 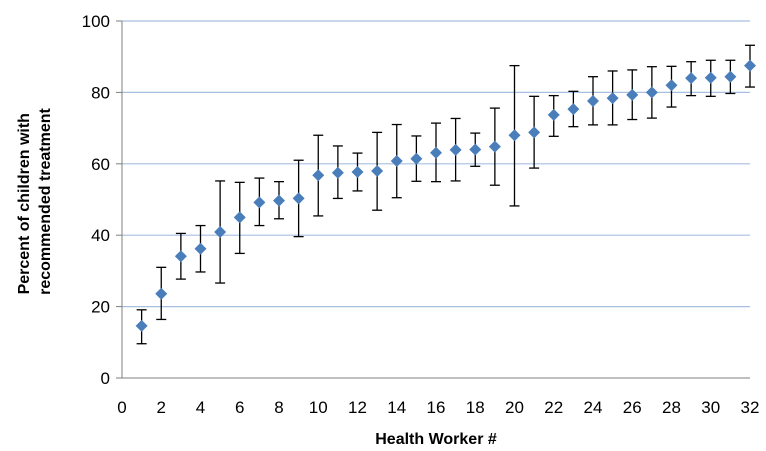 What do you see at coordinates (357, 407) in the screenshot?
I see `x-tick-label-12: 12` at bounding box center [357, 407].